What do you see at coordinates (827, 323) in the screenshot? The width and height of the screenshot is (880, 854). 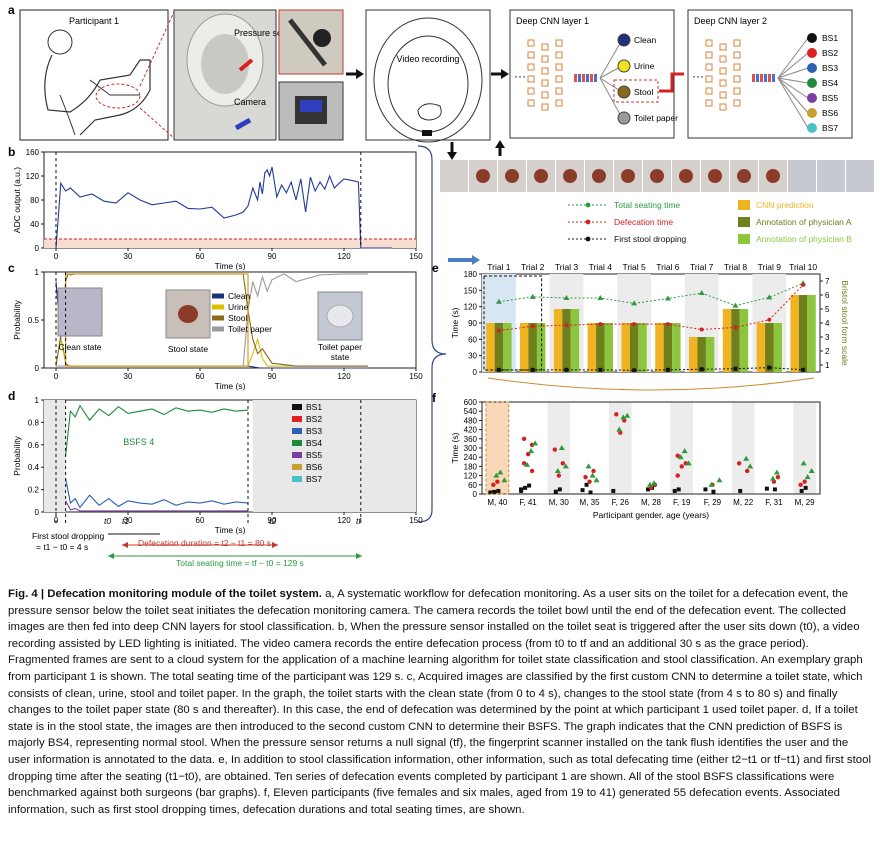 I see `y2-tick-label: 4` at bounding box center [827, 323].